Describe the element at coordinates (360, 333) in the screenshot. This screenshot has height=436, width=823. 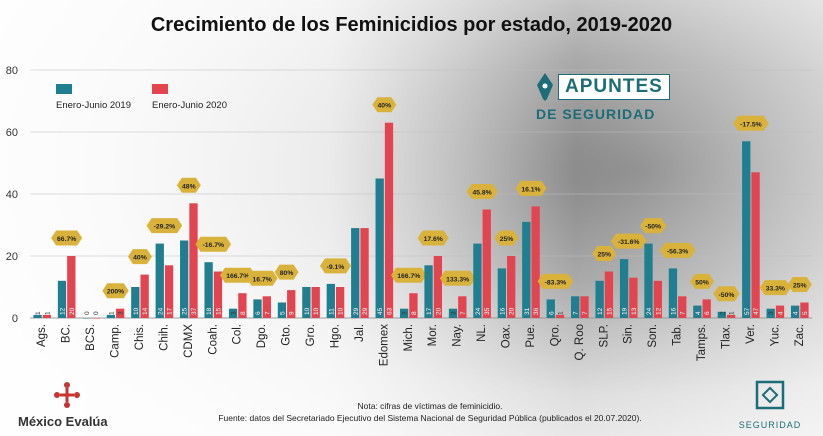
I see `x-tick-label: Jal.` at that location.